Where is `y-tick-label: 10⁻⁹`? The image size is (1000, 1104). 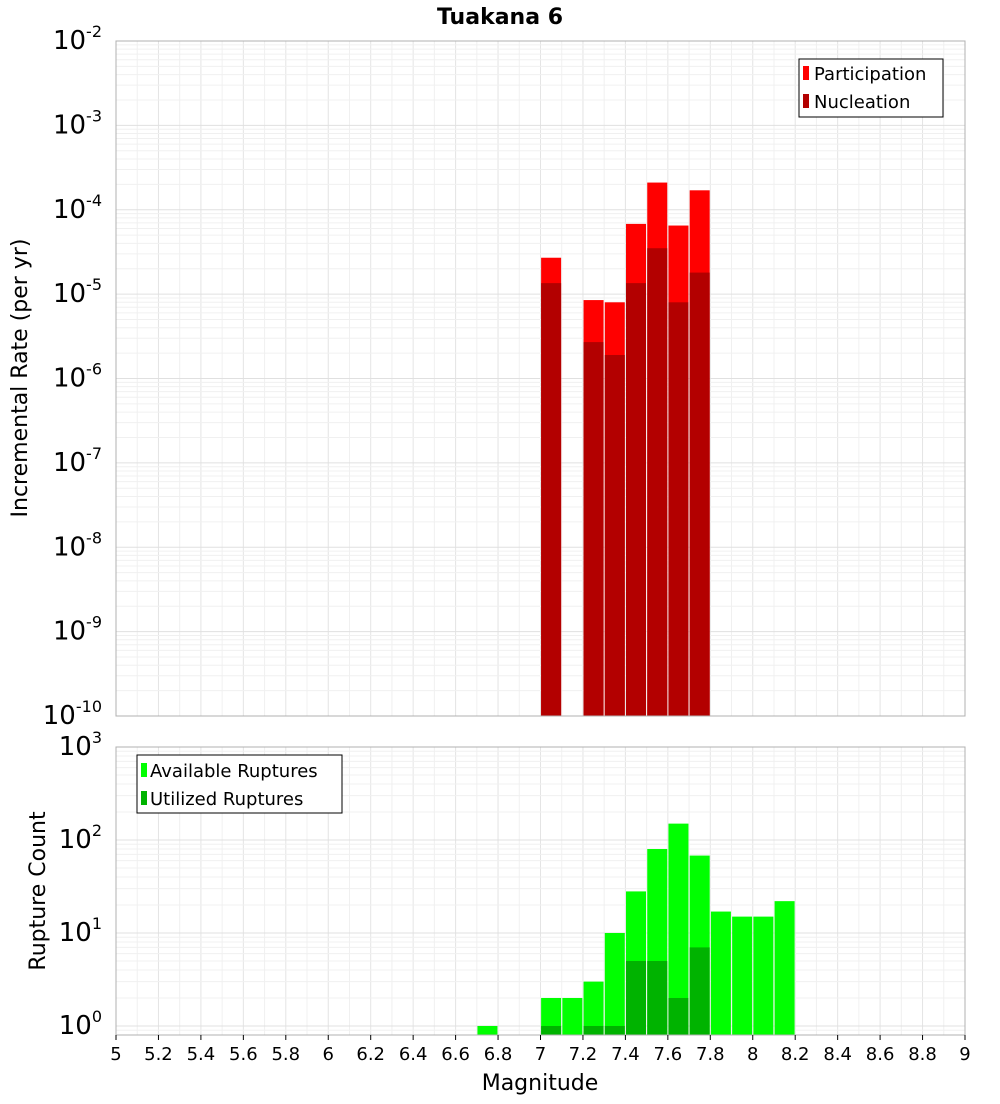
y-tick-label: 10⁻⁹ is located at coordinates (77, 630).